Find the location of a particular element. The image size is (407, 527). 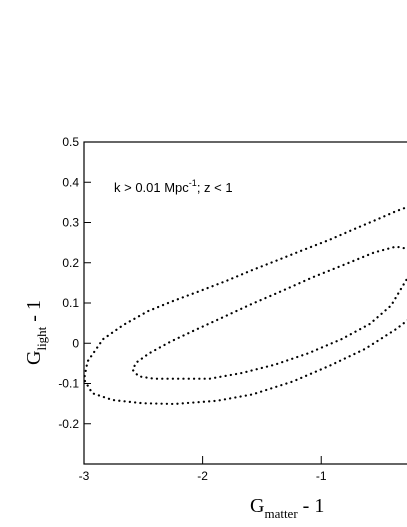

annotation-text: k > 0.01 Mpc-1; z < 1 is located at coordinates (173, 186).